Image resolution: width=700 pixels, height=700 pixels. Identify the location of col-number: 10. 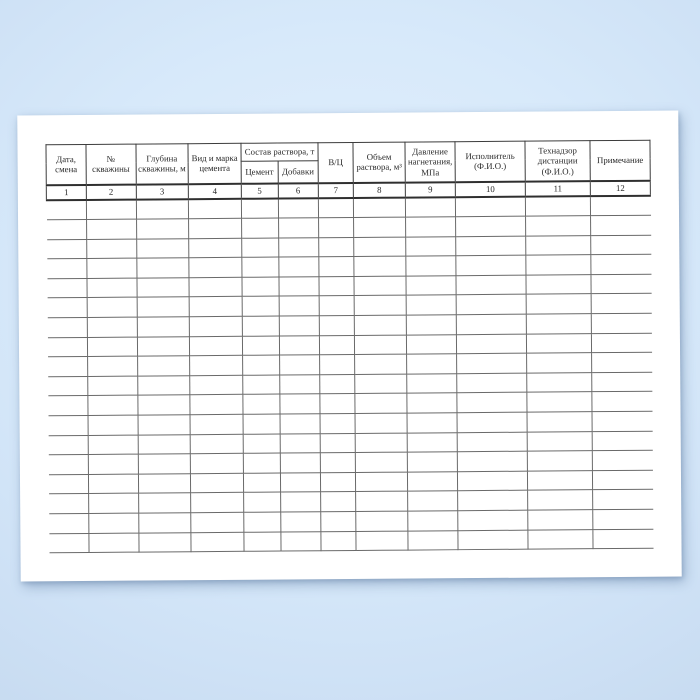
(490, 189).